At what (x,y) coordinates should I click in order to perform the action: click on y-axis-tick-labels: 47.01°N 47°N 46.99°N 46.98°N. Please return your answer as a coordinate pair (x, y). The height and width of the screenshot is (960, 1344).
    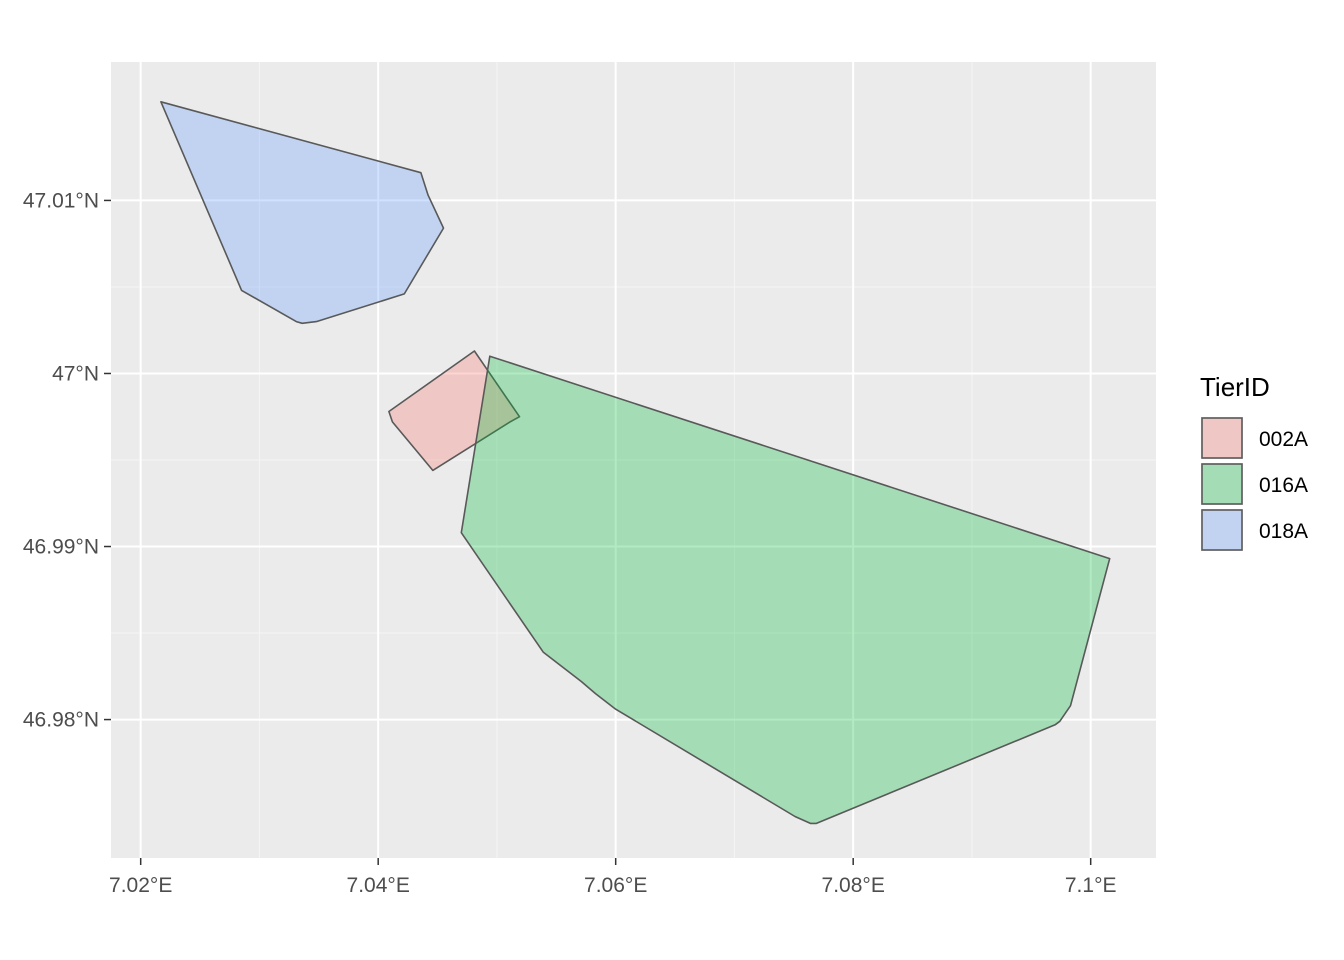
    Looking at the image, I should click on (61, 460).